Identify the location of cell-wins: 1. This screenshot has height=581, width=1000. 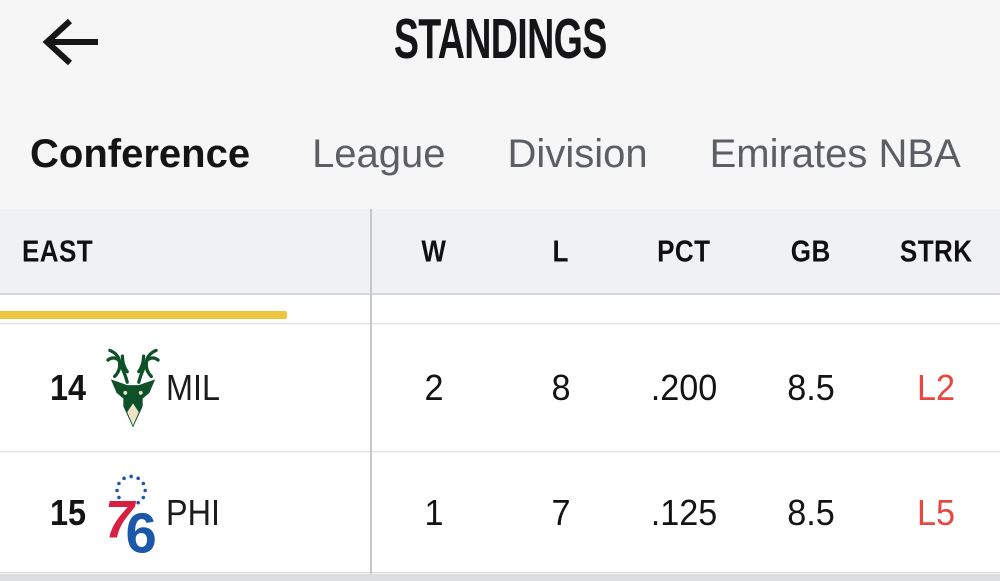
(434, 512).